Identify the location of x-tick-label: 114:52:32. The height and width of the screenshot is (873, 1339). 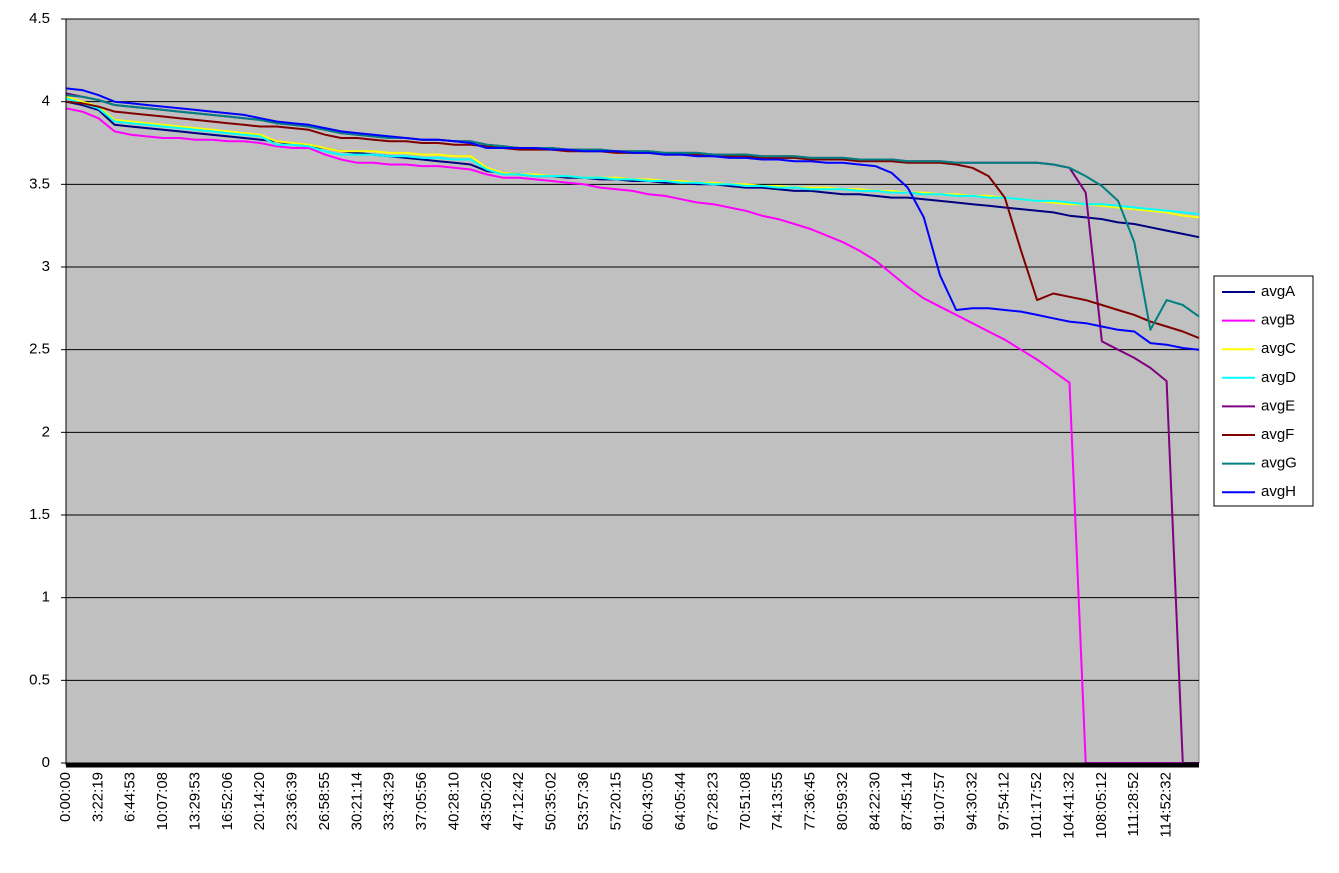
(1166, 805).